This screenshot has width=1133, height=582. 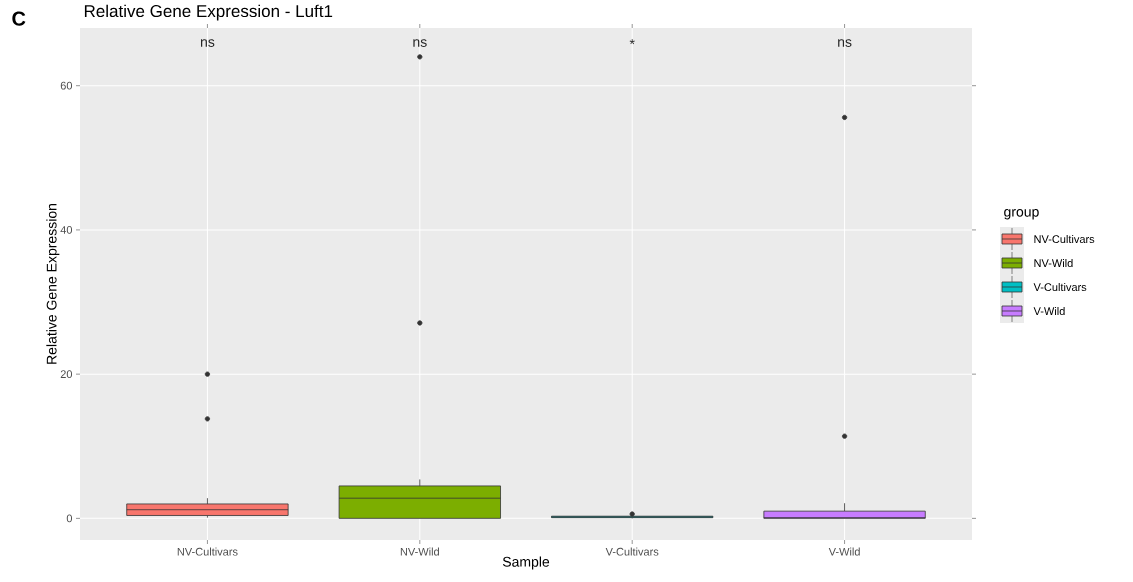 What do you see at coordinates (632, 42) in the screenshot?
I see `annotation: *` at bounding box center [632, 42].